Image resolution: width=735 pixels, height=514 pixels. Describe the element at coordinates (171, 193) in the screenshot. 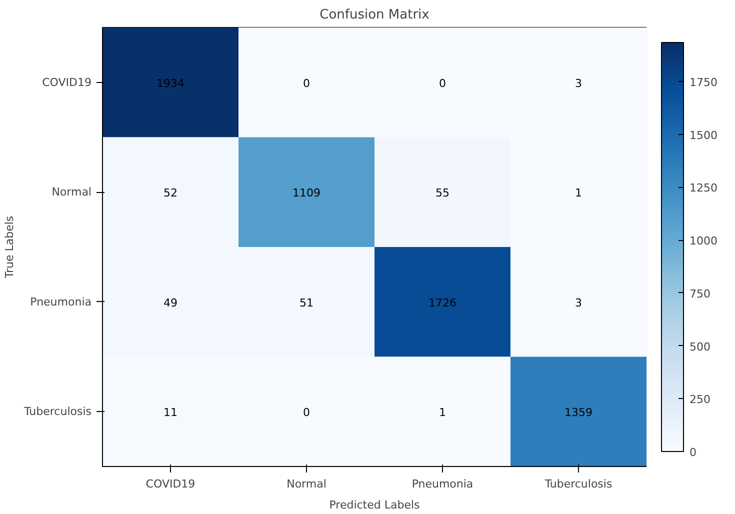

I see `data-label: 52` at that location.